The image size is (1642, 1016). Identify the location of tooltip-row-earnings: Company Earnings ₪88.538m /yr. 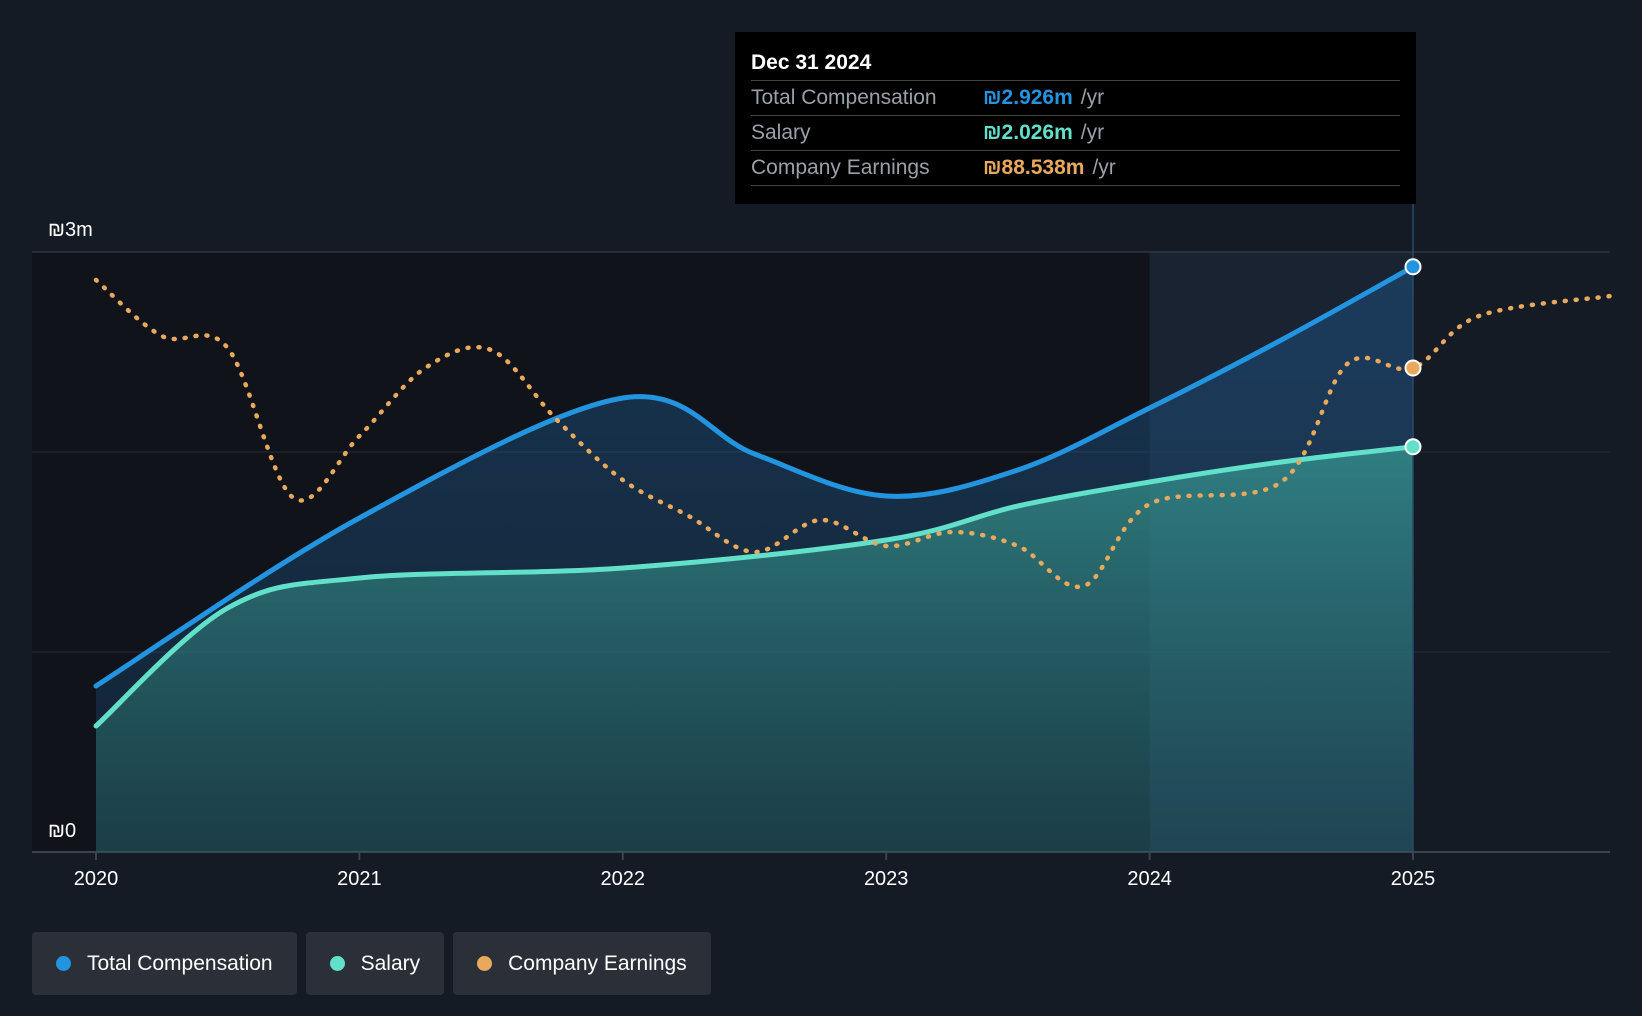
(1075, 168).